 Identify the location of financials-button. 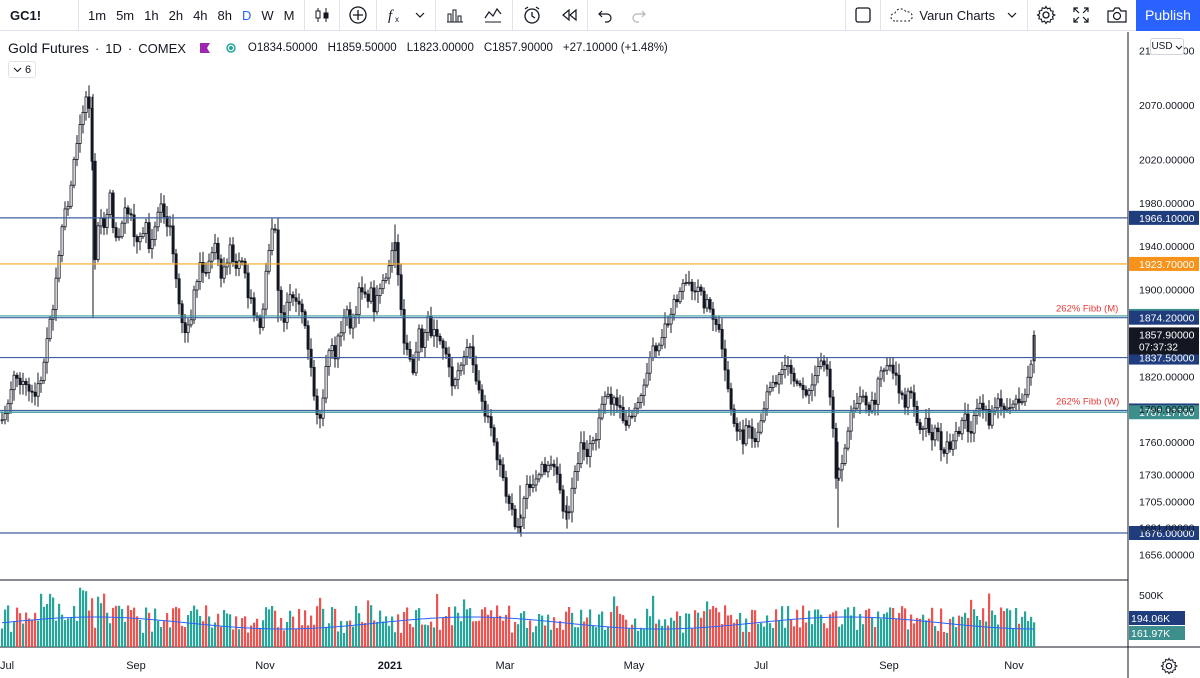
(455, 15).